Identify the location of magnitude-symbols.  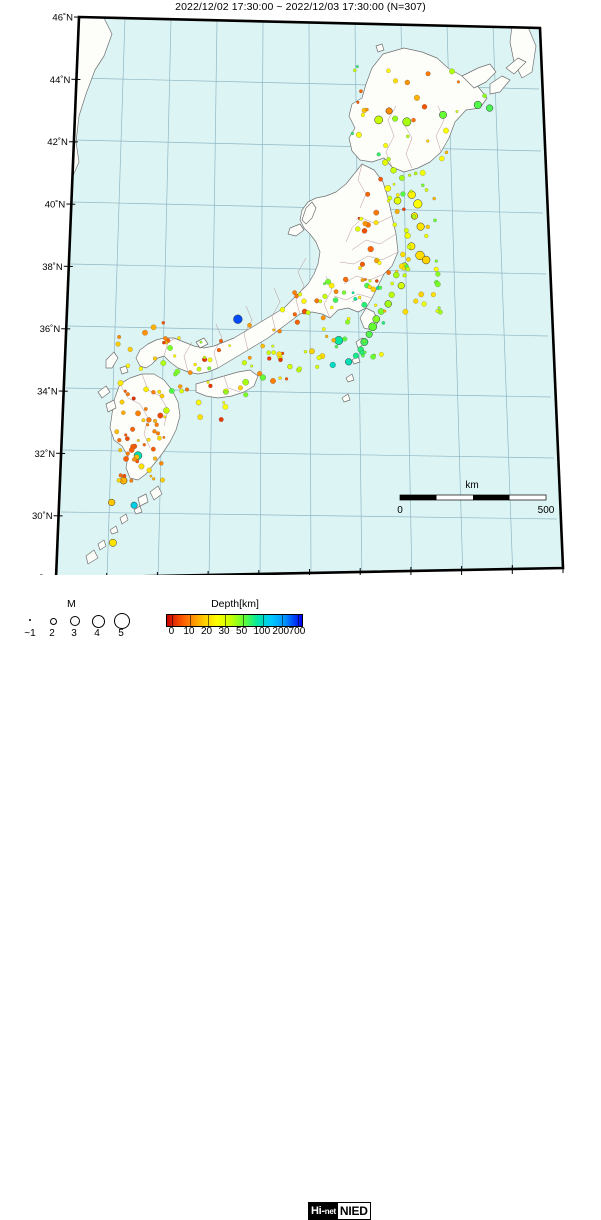
(76, 620).